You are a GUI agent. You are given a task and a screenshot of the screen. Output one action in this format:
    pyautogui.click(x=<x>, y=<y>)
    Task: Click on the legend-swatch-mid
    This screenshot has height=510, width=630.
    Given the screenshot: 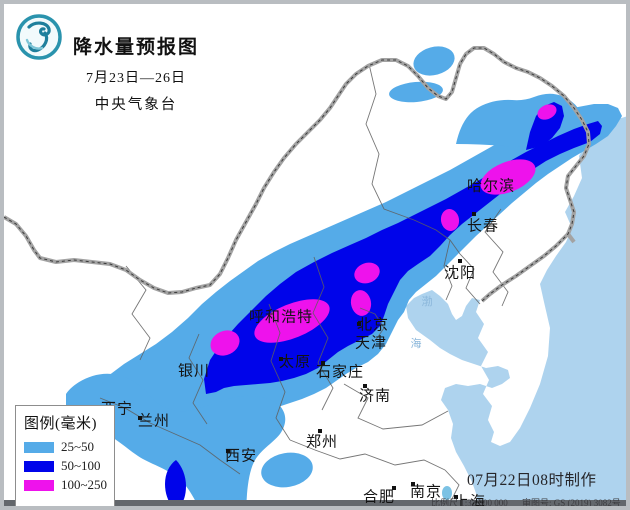 What is the action you would take?
    pyautogui.click(x=39, y=466)
    